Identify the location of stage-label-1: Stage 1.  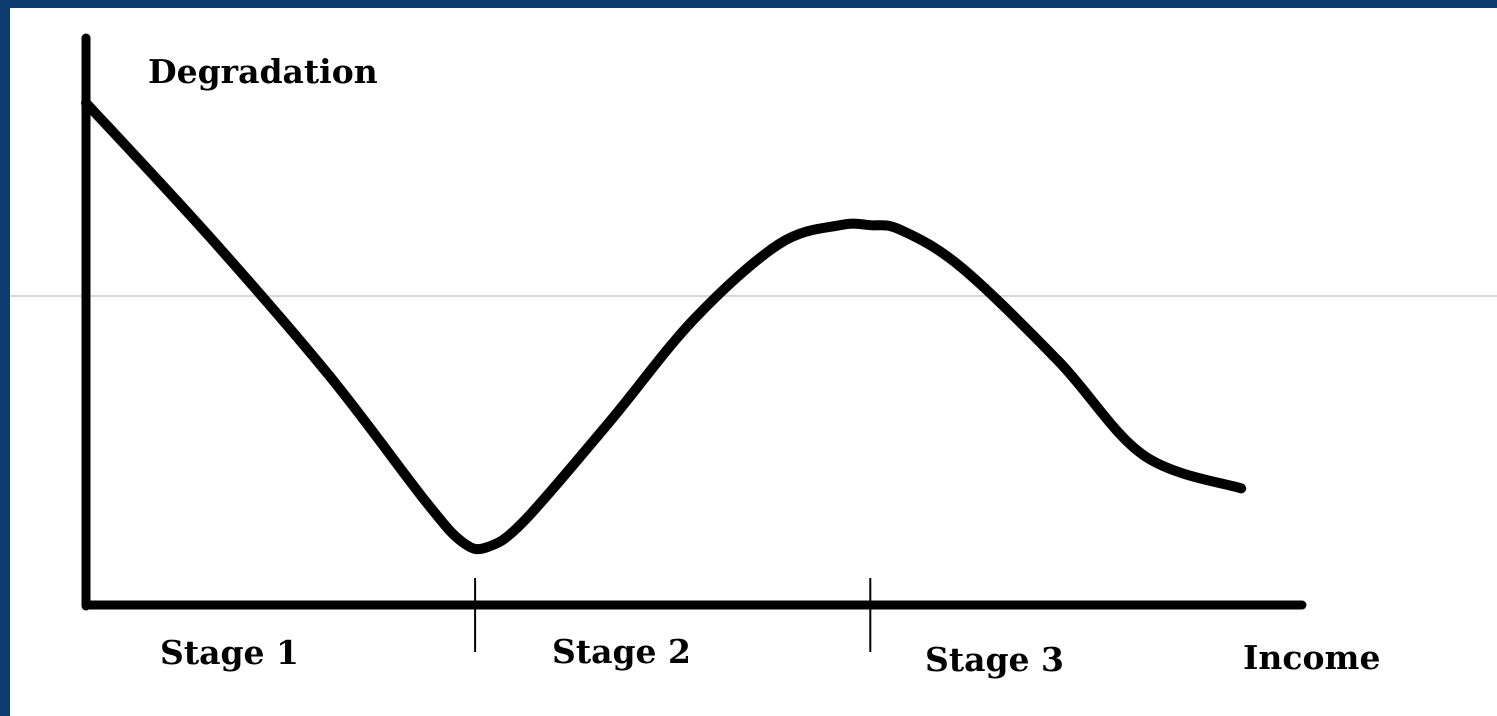
(229, 652).